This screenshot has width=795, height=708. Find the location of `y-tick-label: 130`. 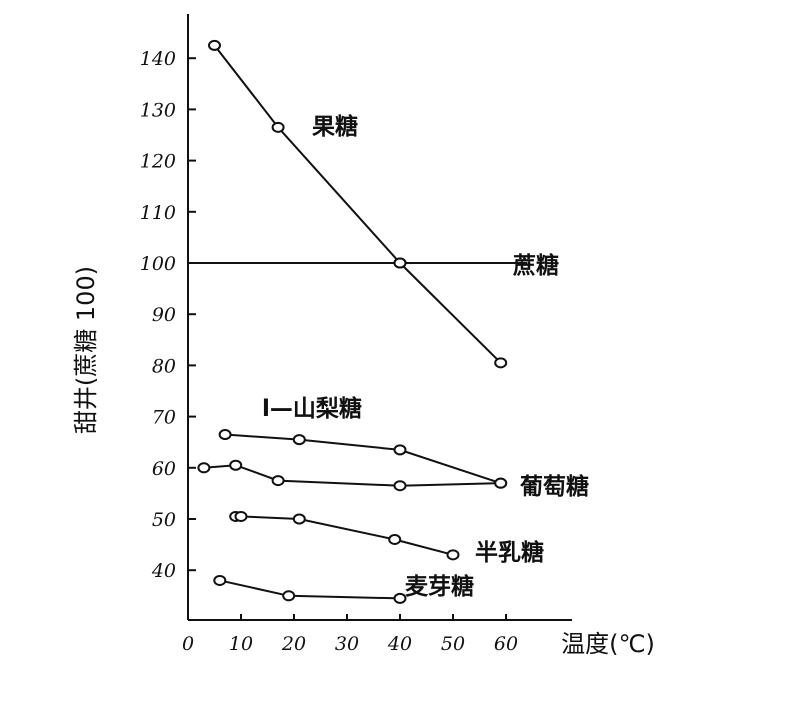

y-tick-label: 130 is located at coordinates (158, 110).